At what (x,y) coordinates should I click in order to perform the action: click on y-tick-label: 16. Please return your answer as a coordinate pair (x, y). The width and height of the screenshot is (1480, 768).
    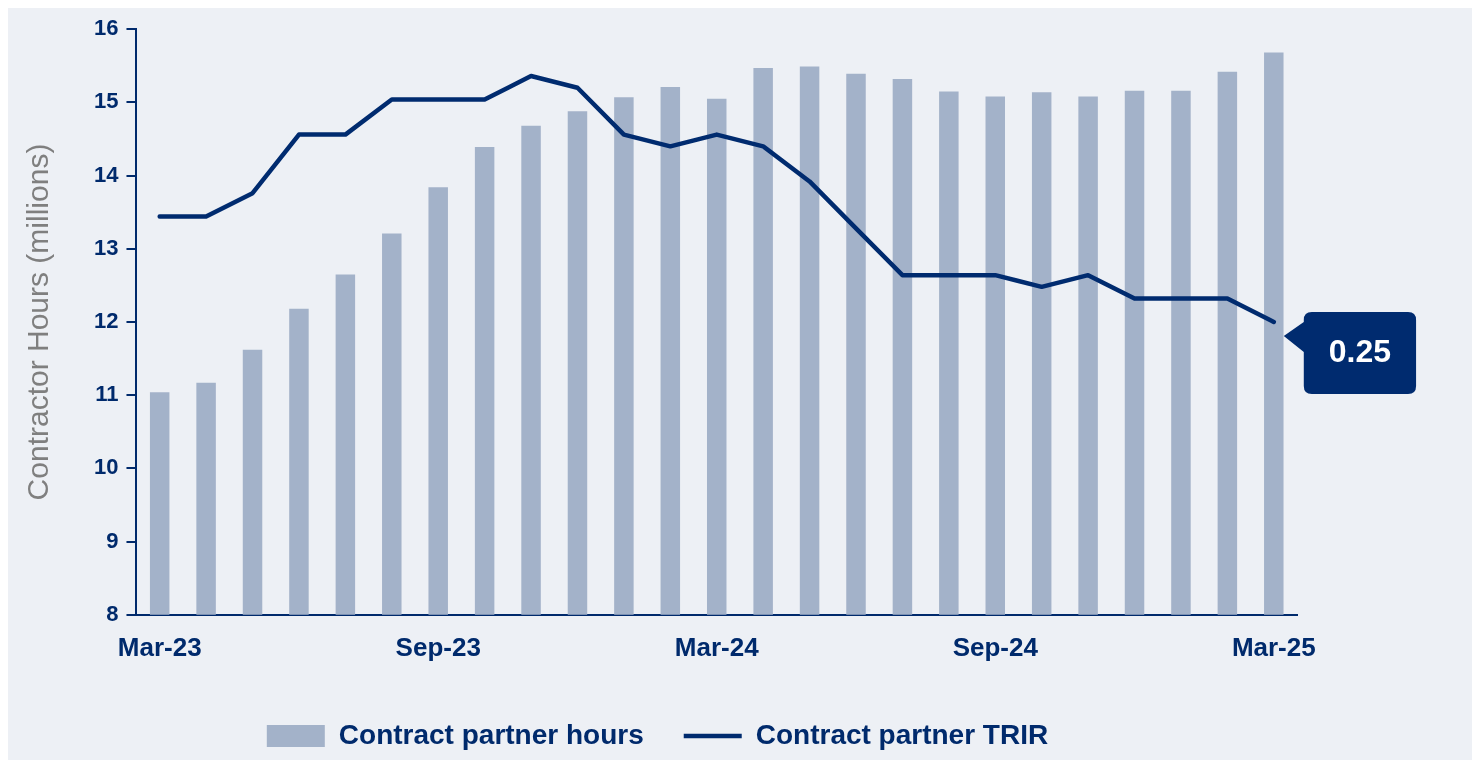
    Looking at the image, I should click on (106, 28).